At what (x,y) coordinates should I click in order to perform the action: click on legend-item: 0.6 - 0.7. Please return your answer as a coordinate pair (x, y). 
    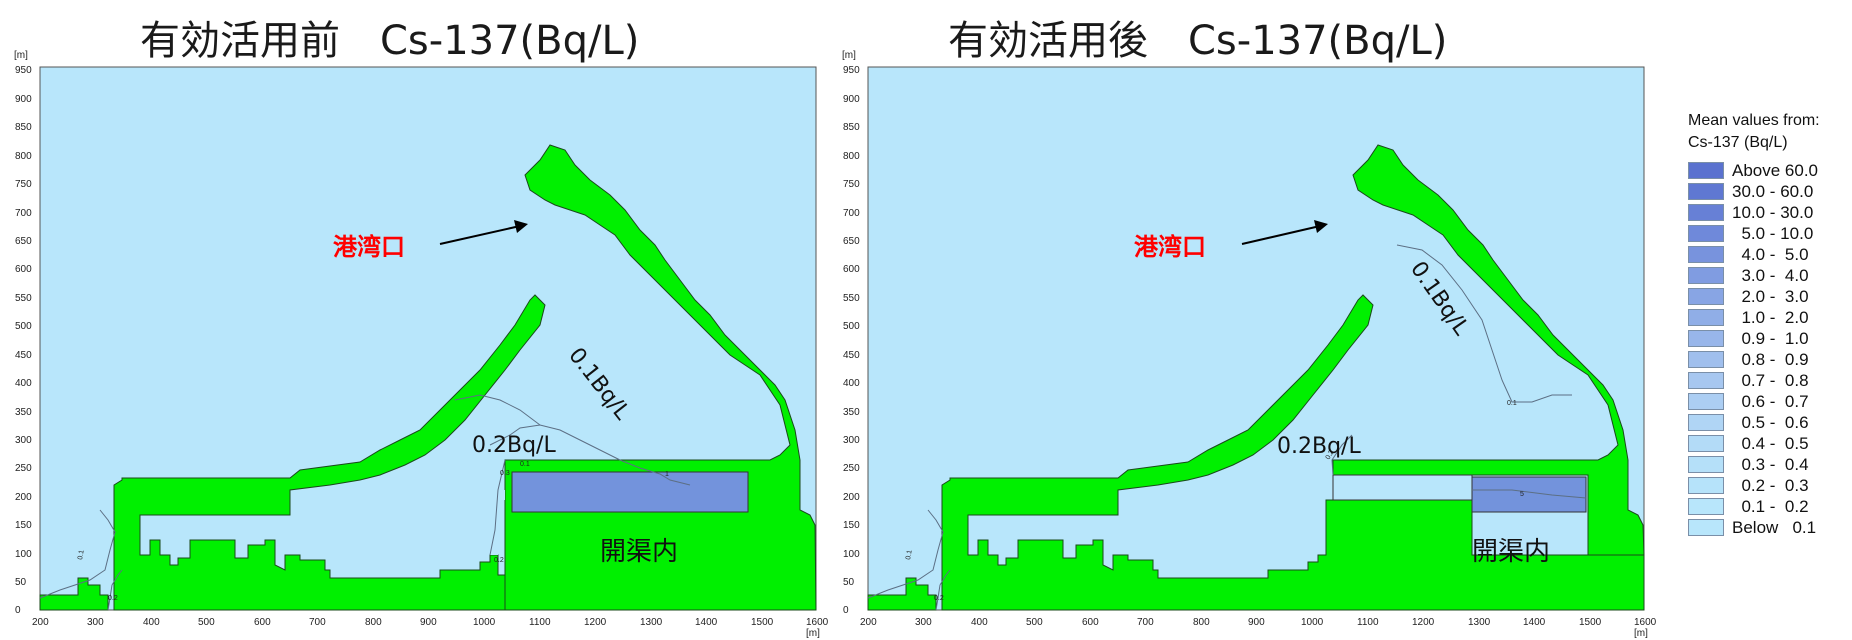
    Looking at the image, I should click on (1754, 401).